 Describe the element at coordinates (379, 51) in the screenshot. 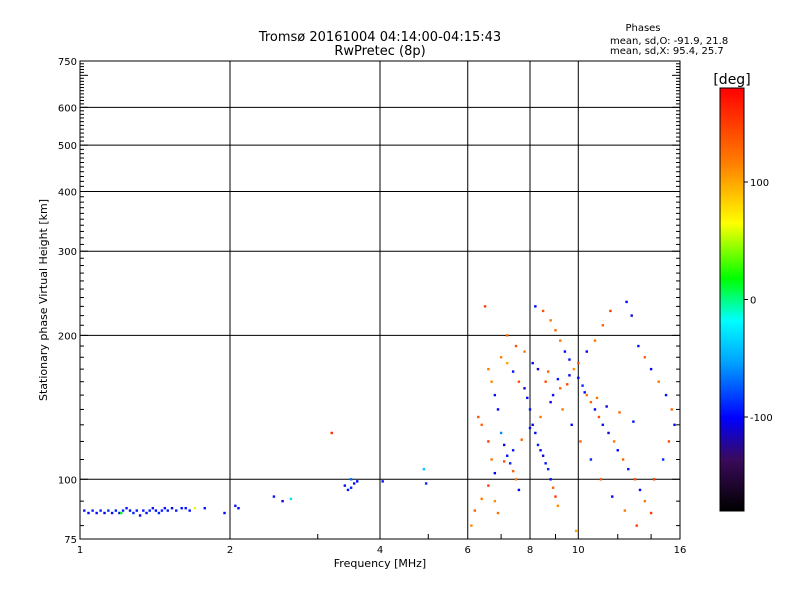

I see `chart-subtitle: RwPretec (8p)` at that location.